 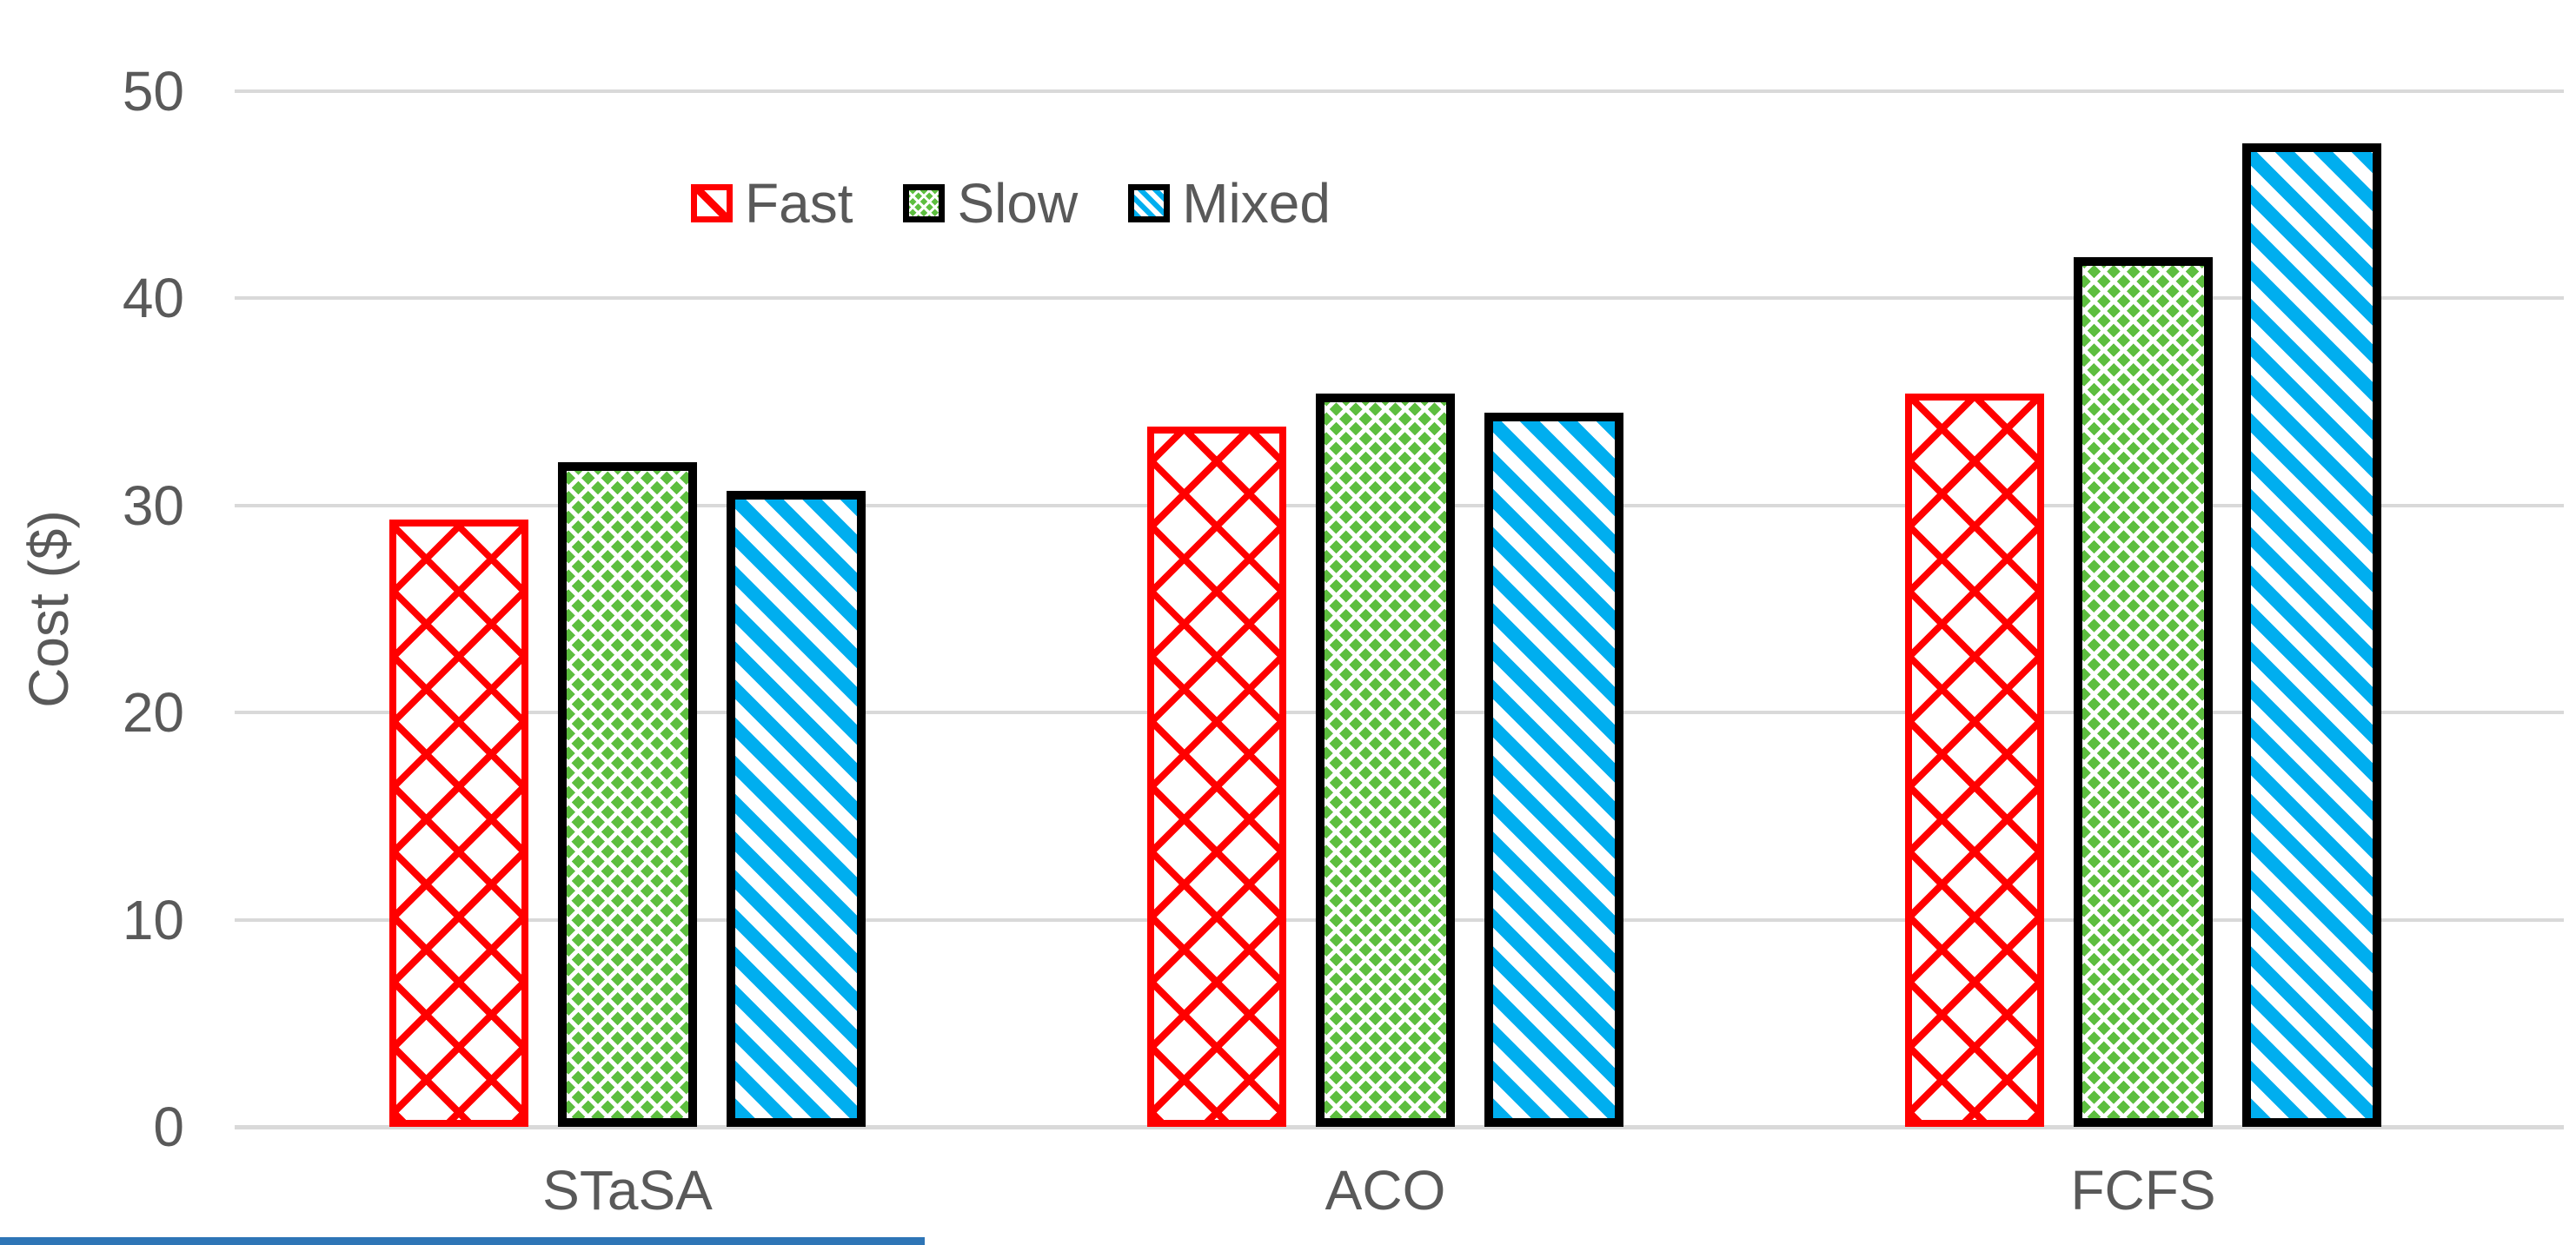 I want to click on category-label-fcfs: FCFS, so click(x=2143, y=1190).